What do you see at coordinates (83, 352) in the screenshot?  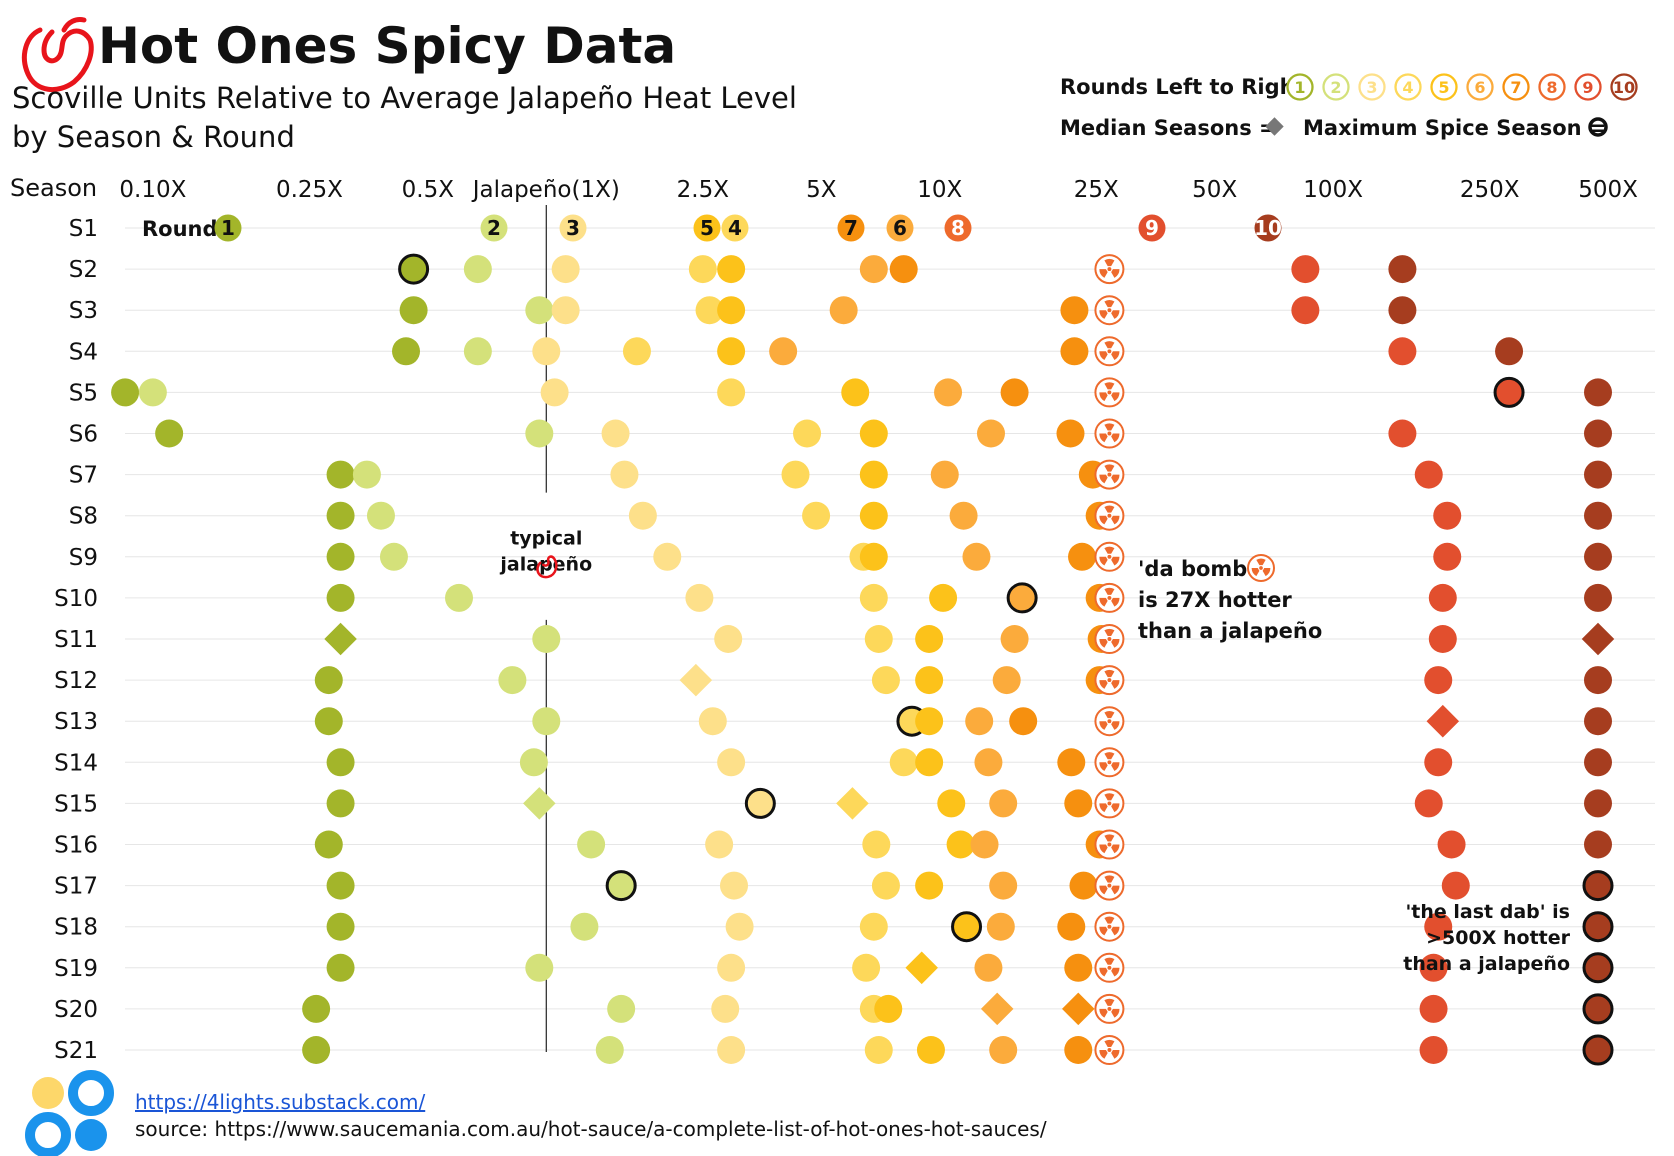 I see `season-label: S4` at bounding box center [83, 352].